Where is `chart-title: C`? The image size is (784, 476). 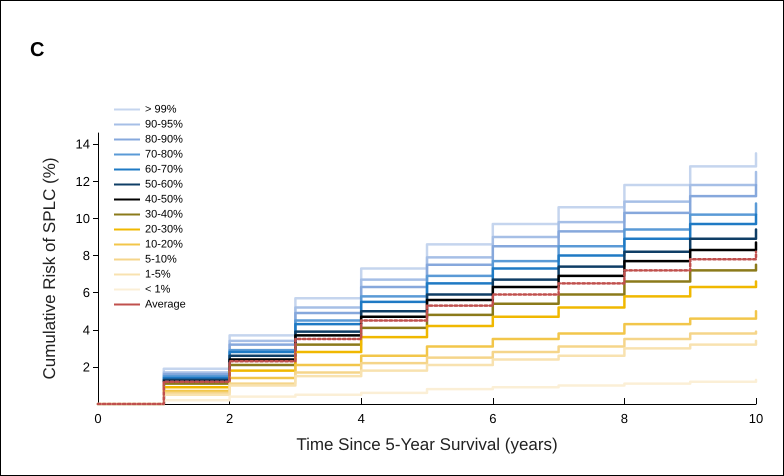 chart-title: C is located at coordinates (37, 50).